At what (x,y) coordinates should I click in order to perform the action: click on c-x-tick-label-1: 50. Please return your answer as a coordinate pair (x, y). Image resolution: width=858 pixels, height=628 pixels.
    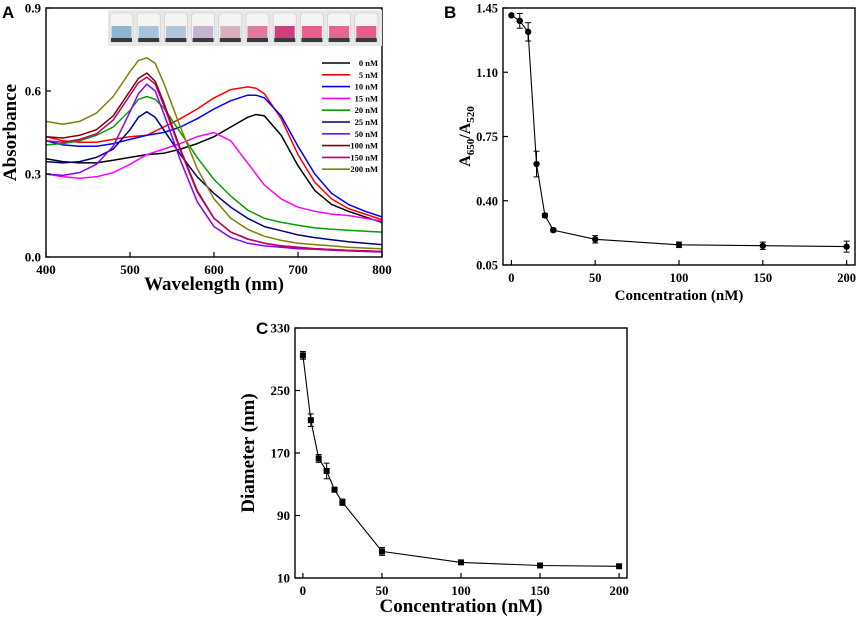
    Looking at the image, I should click on (381, 590).